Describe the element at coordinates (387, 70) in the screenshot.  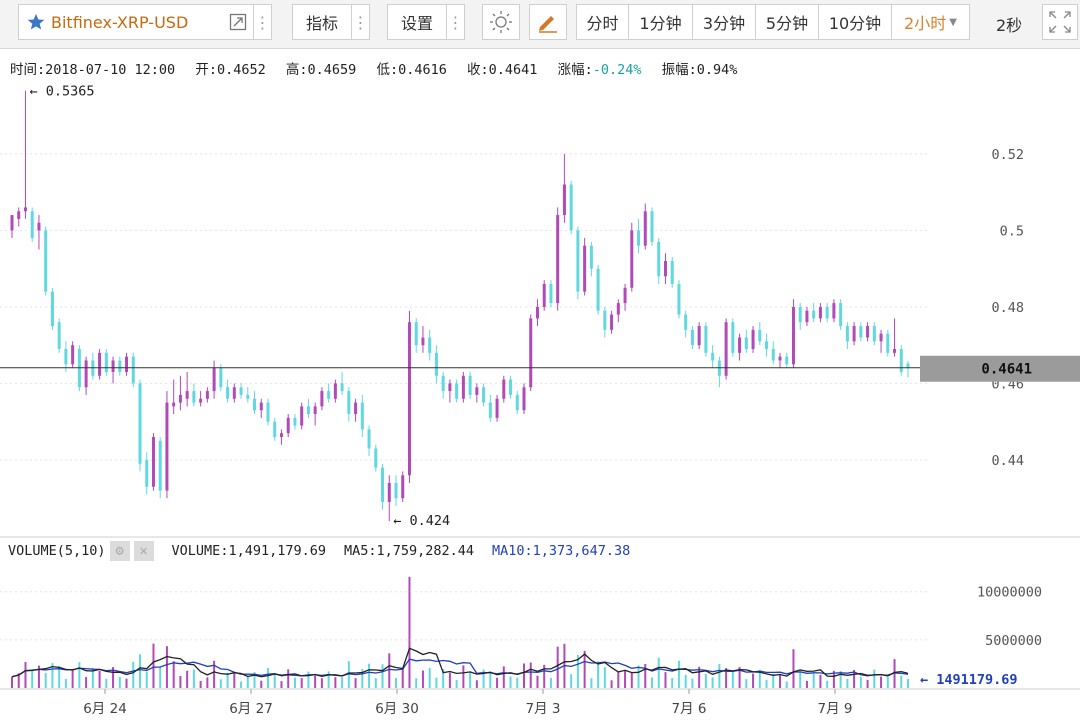
I see `low-label: 低:` at that location.